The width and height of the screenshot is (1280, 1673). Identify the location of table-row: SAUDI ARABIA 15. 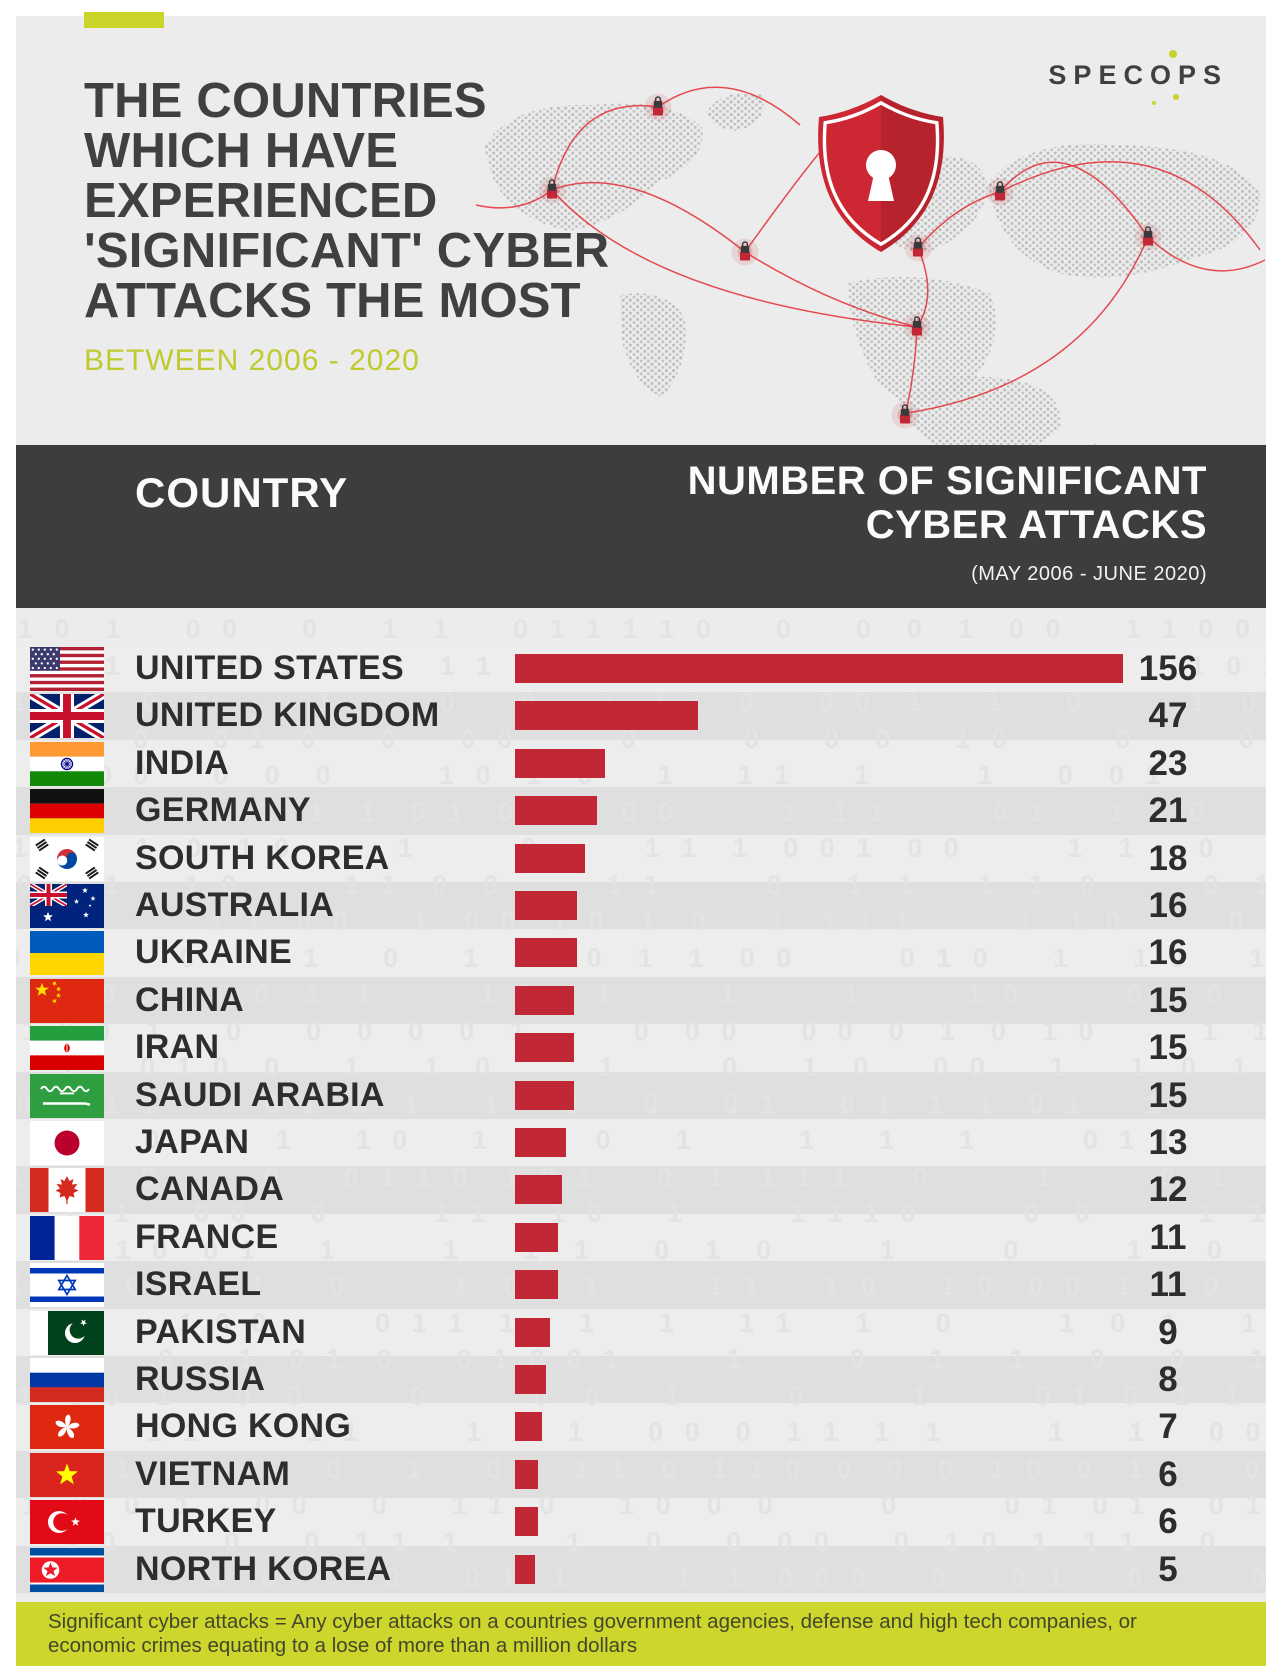
(641, 1095).